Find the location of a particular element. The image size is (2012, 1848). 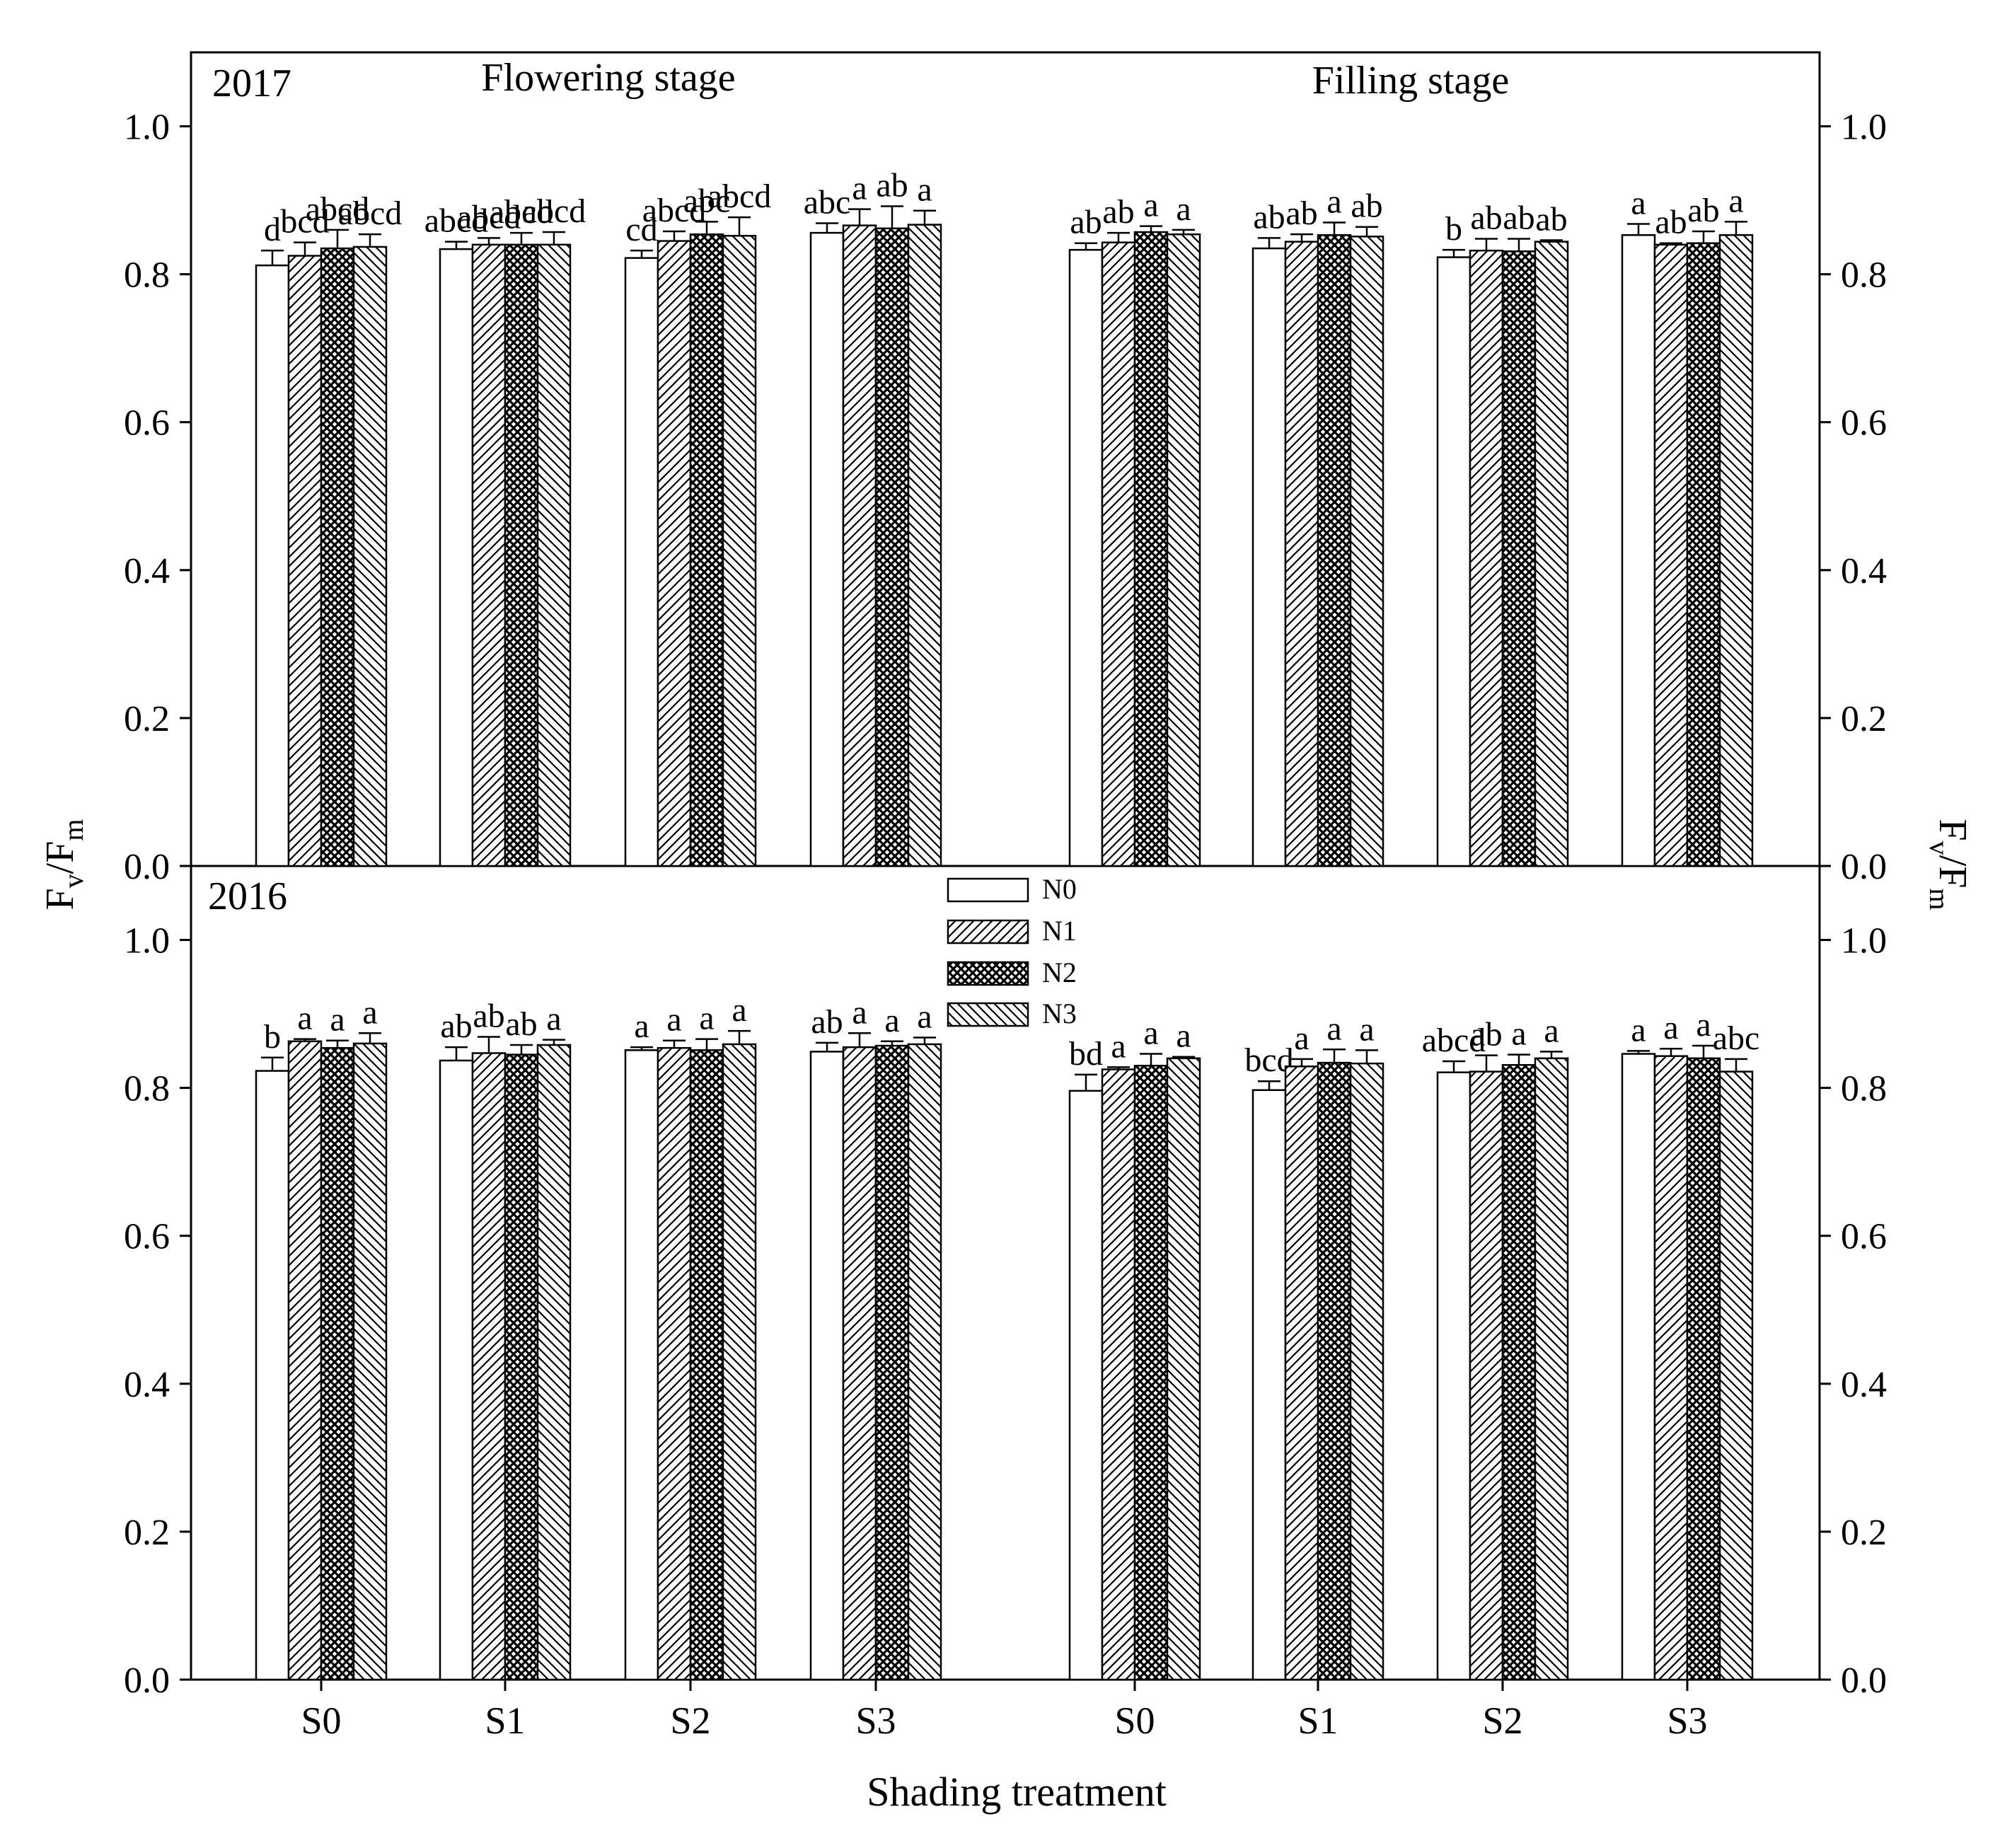

legend-label-n1: N1 is located at coordinates (1059, 931).